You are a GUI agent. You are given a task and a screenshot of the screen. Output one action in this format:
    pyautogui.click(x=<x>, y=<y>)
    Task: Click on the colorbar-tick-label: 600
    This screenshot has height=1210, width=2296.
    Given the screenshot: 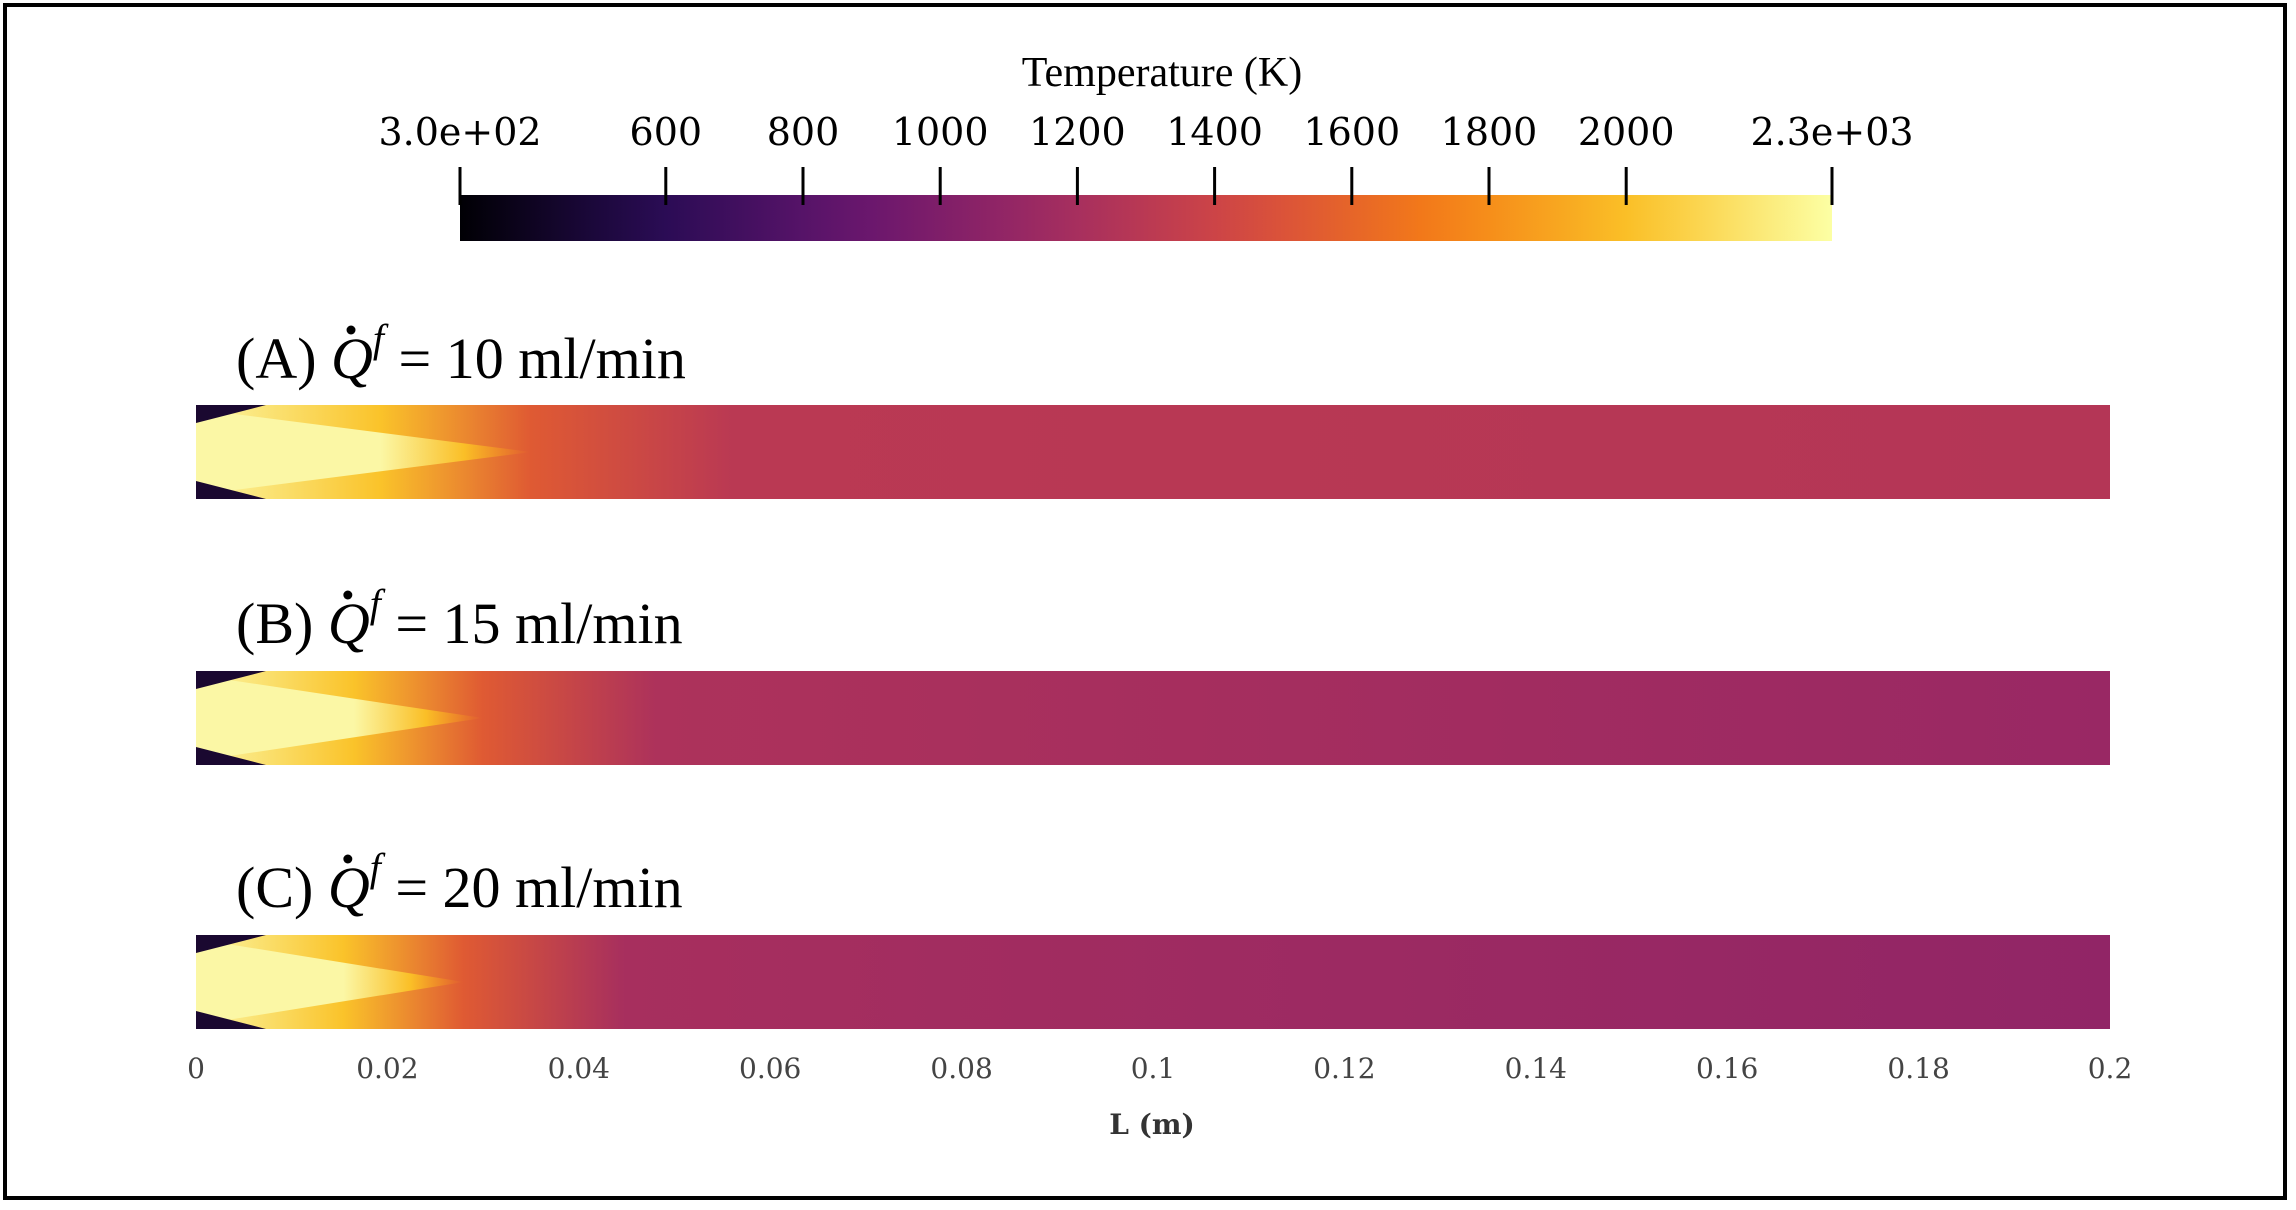 What is the action you would take?
    pyautogui.click(x=666, y=132)
    